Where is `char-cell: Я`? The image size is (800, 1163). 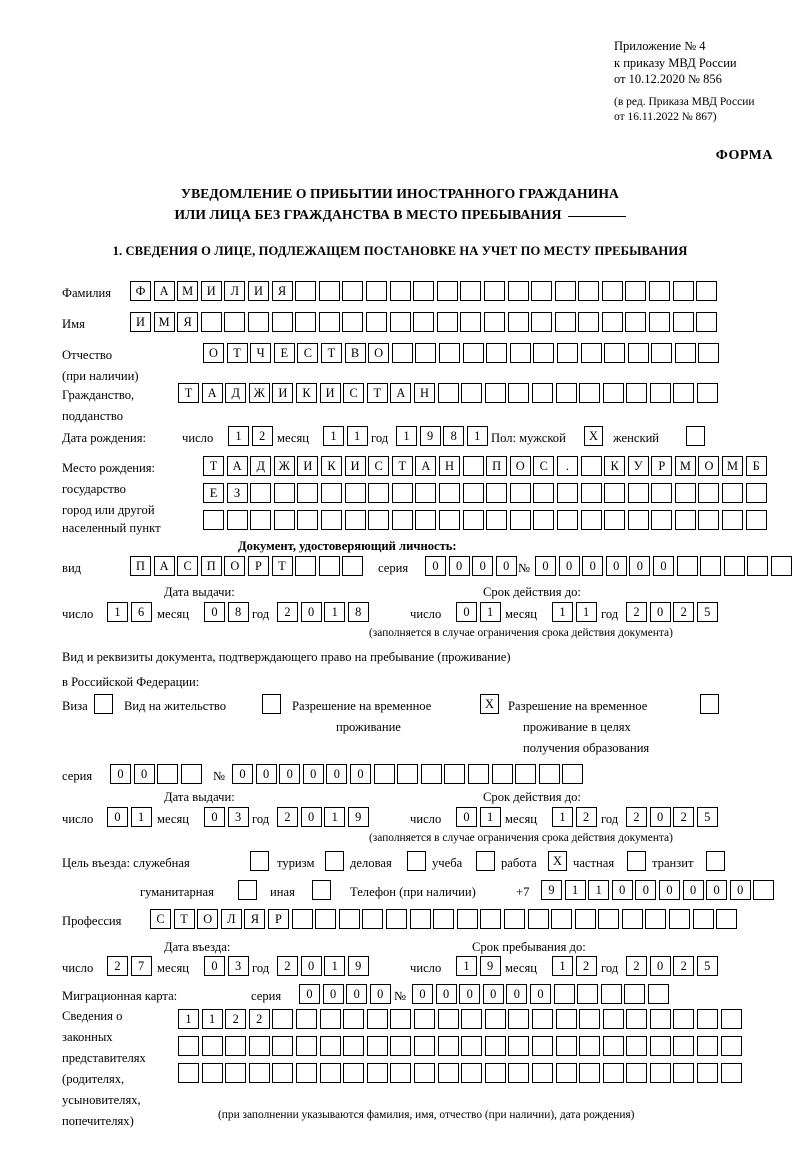
char-cell: Я is located at coordinates (282, 291).